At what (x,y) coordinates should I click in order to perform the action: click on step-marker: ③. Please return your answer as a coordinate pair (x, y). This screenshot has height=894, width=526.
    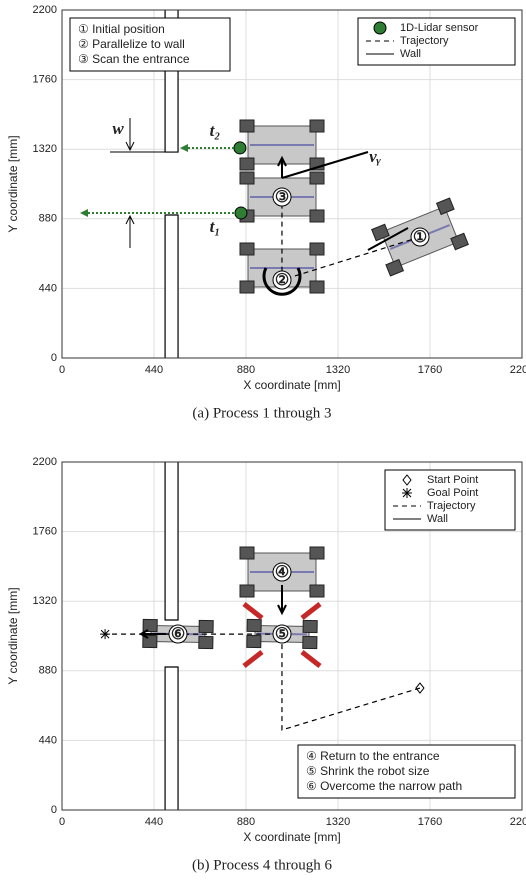
    Looking at the image, I should click on (282, 197).